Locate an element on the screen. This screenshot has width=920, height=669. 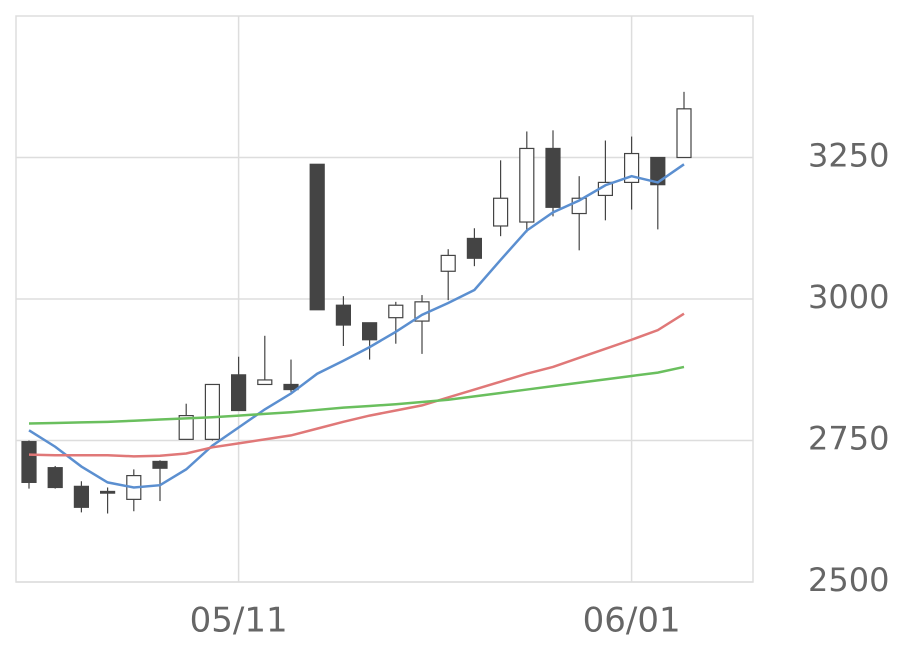
x-tick-label: 06/01 is located at coordinates (632, 621).